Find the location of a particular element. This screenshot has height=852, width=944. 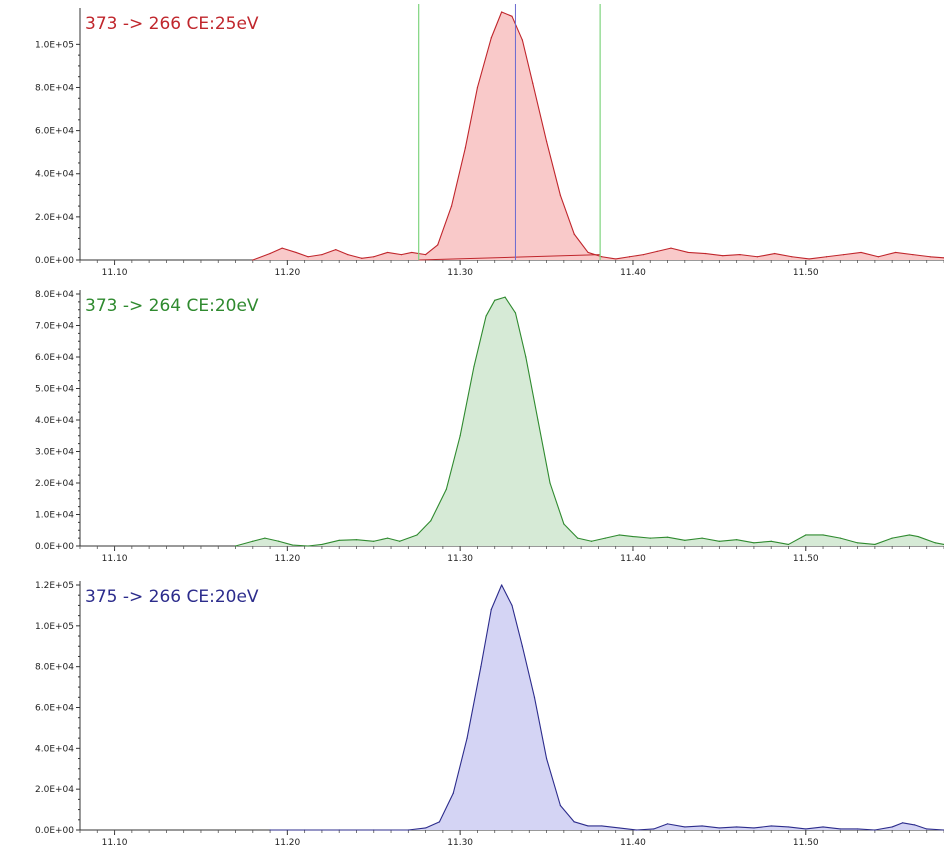

integration-baseline is located at coordinates (509, 257).